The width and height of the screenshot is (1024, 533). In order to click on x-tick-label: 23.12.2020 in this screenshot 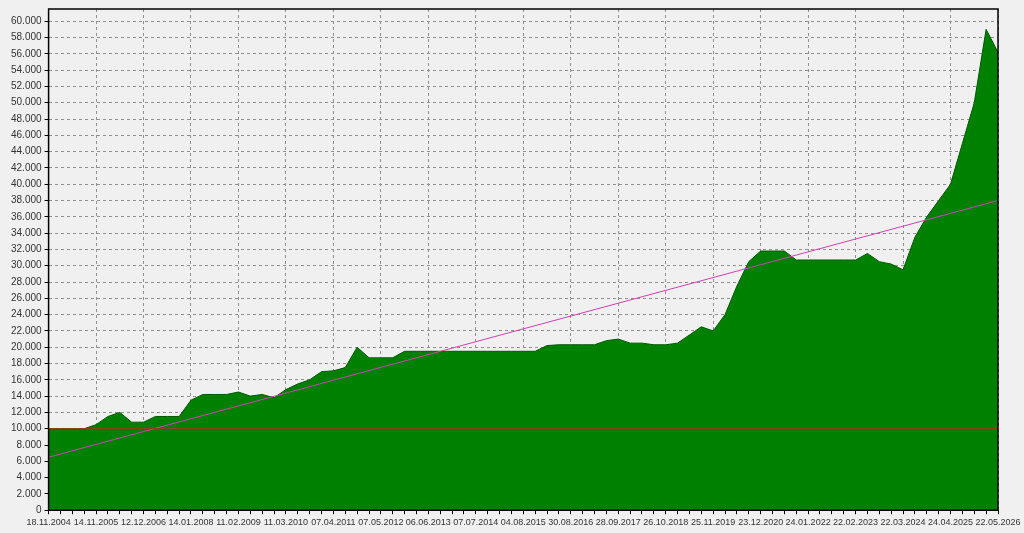, I will do `click(761, 522)`.